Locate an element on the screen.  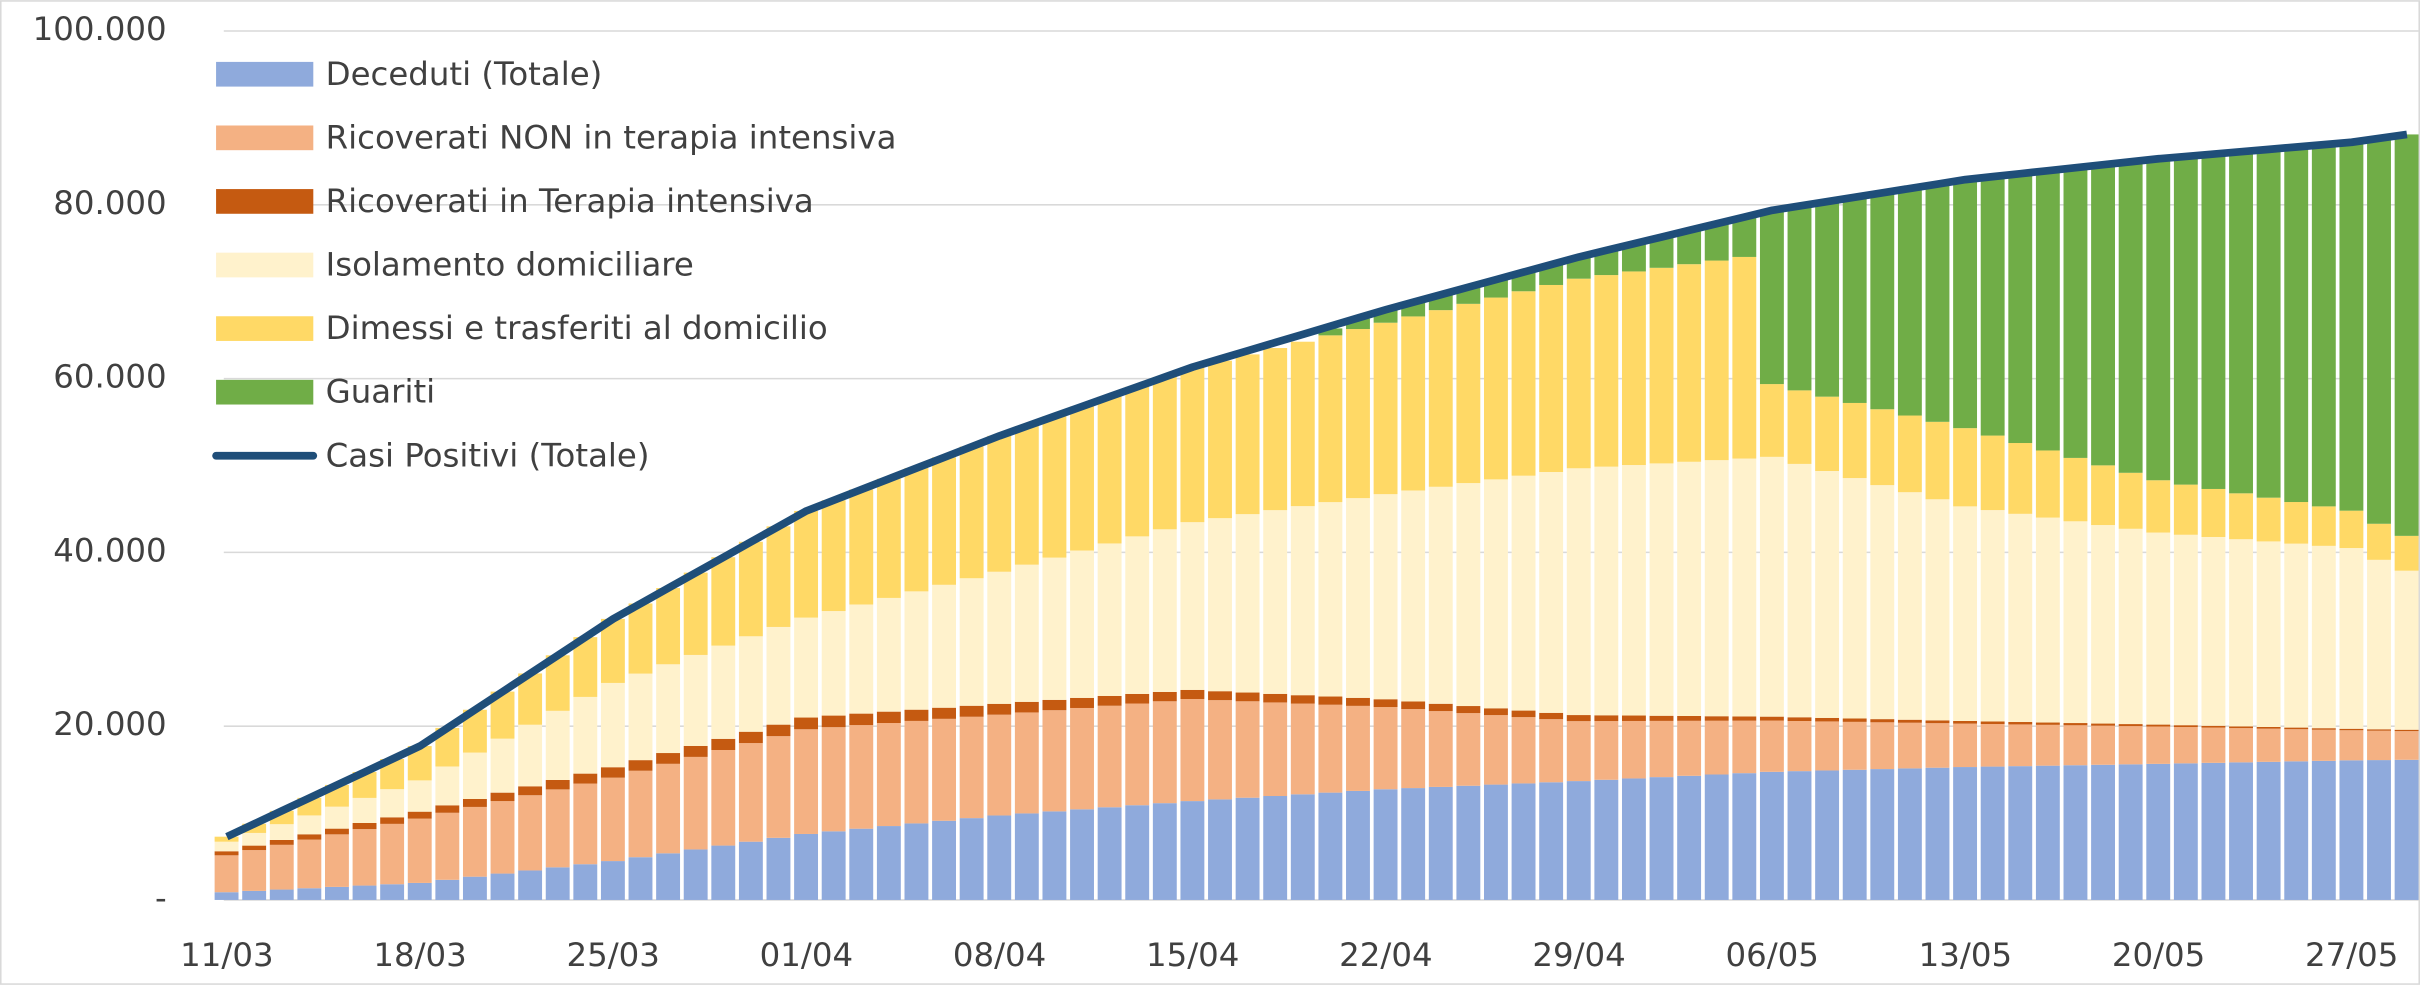
x-tick-label: 22/04 is located at coordinates (1385, 955).